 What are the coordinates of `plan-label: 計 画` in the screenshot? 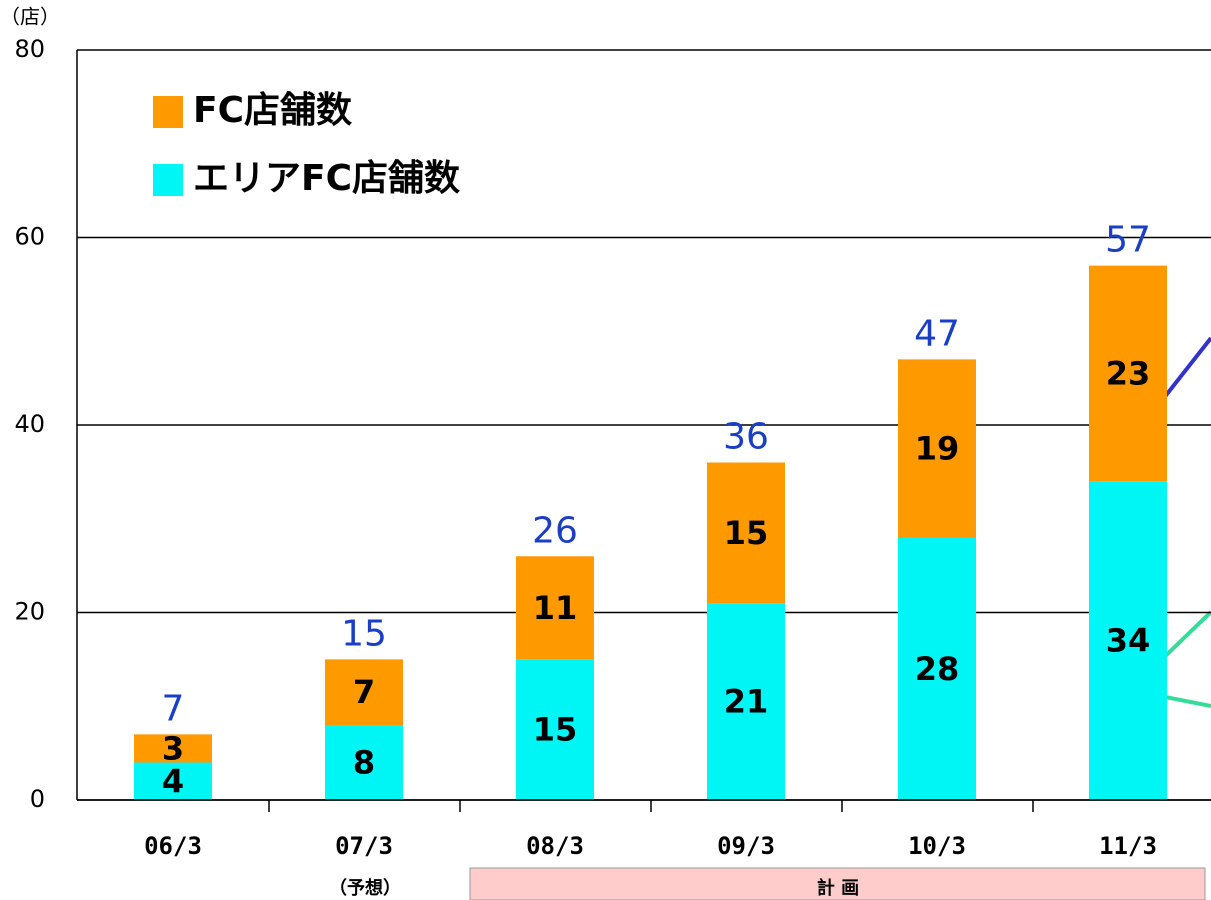 It's located at (838, 888).